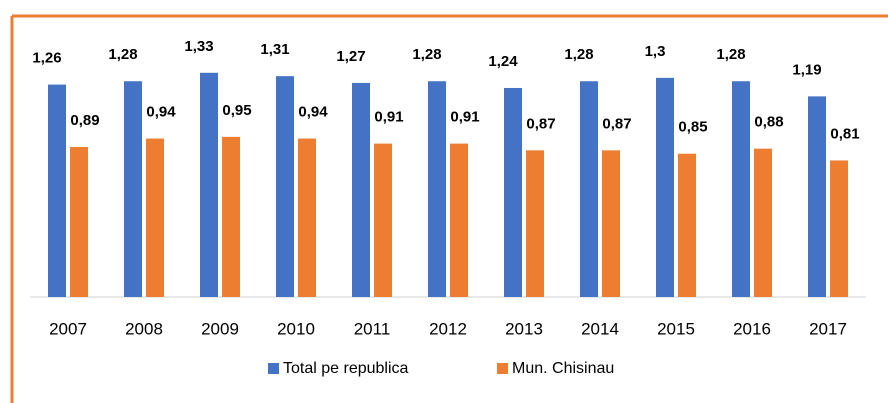 This screenshot has width=888, height=403. I want to click on data-label: 1,31, so click(274, 49).